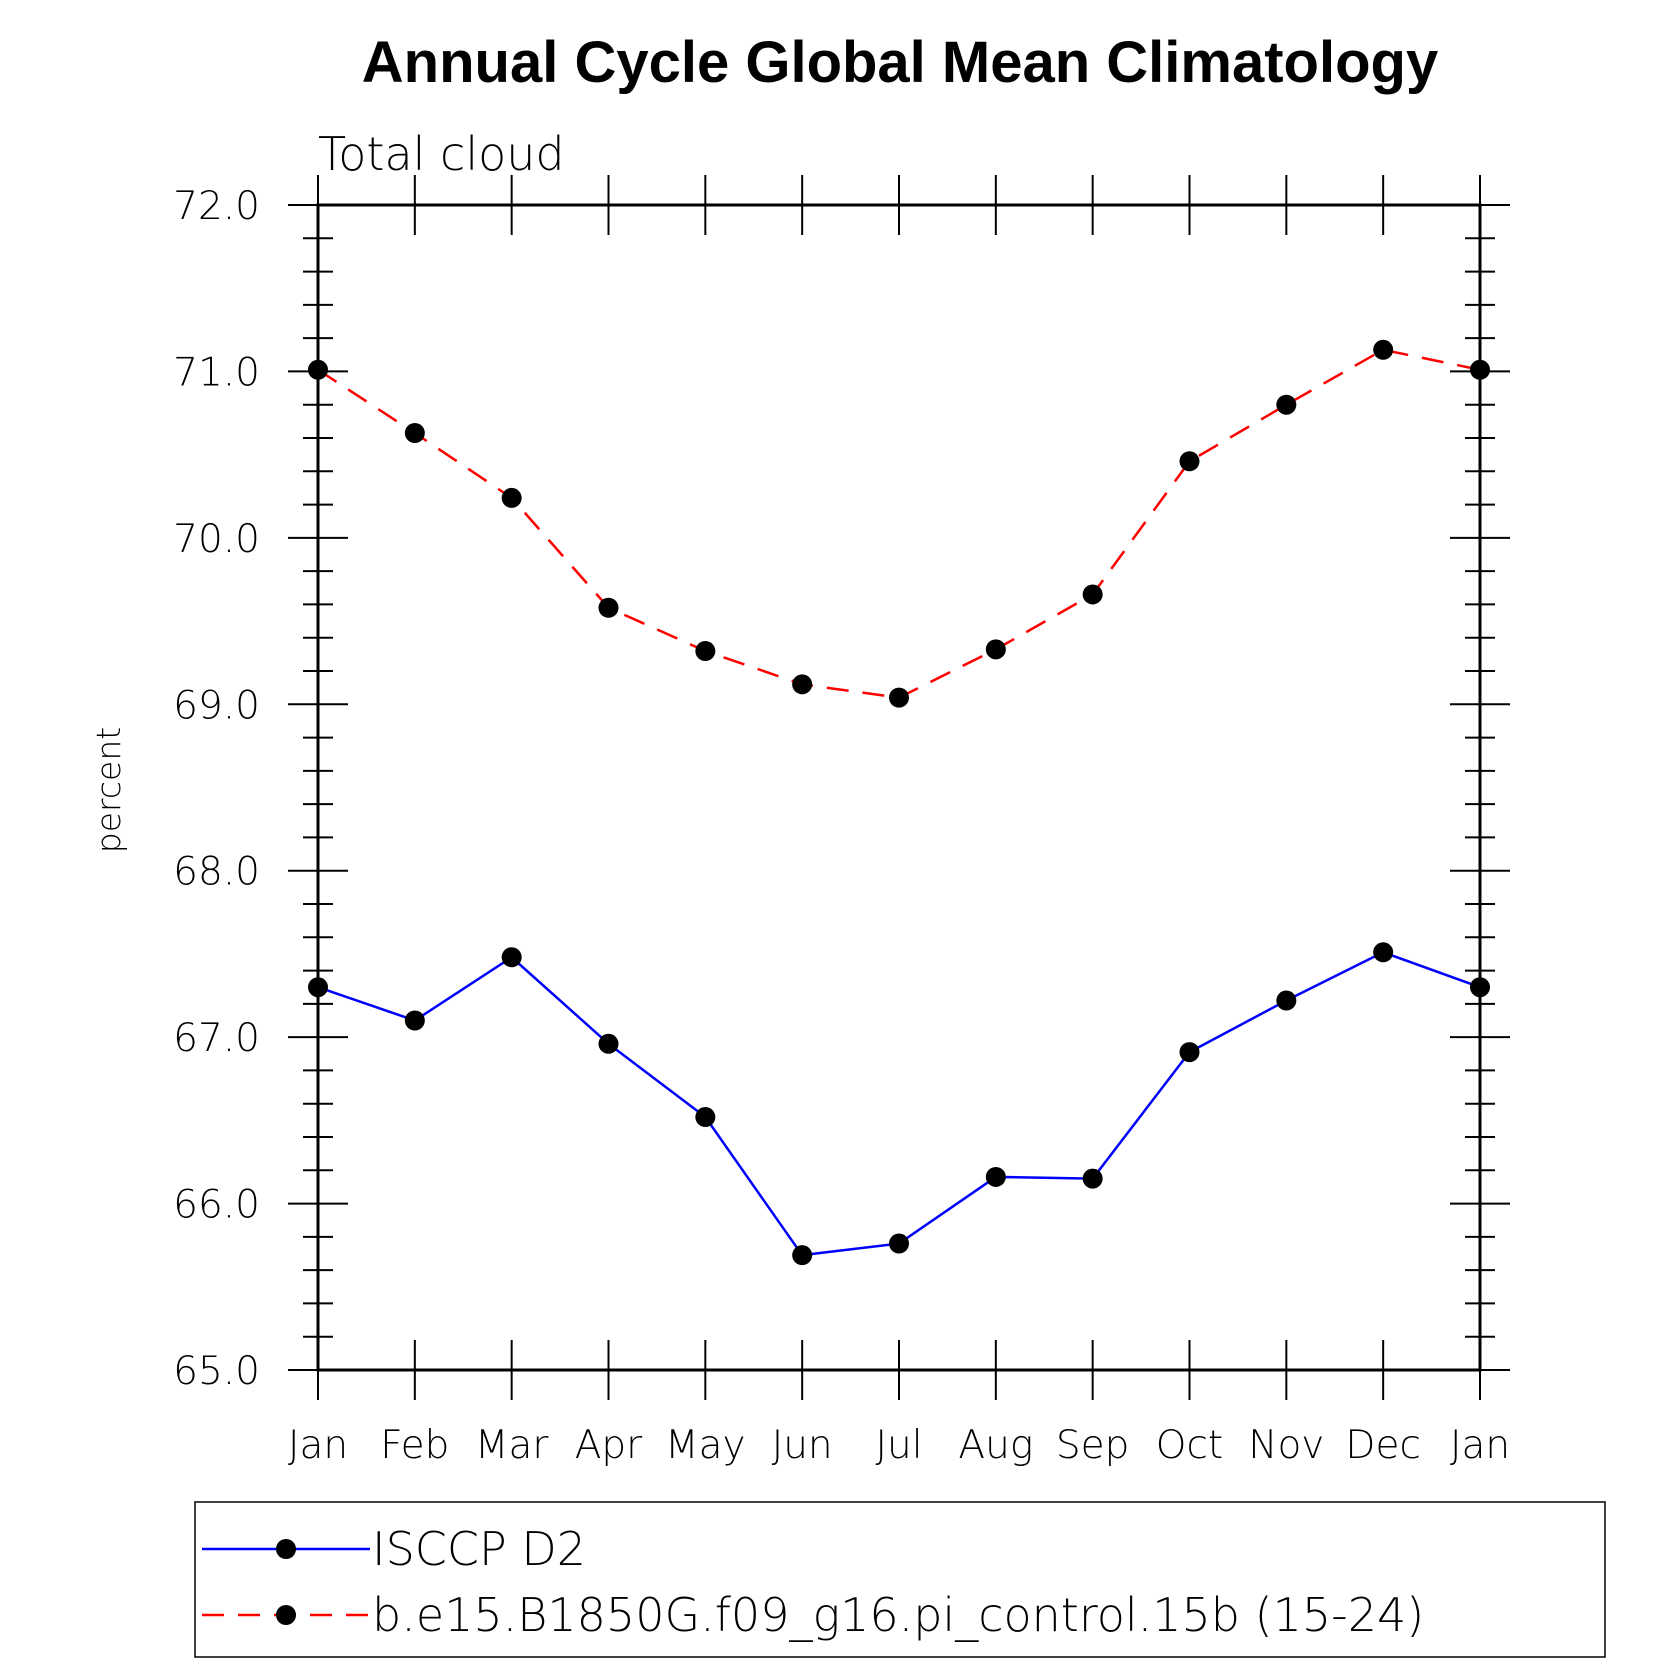 Image resolution: width=1680 pixels, height=1680 pixels. What do you see at coordinates (1189, 1445) in the screenshot?
I see `x-tick-label: Oct` at bounding box center [1189, 1445].